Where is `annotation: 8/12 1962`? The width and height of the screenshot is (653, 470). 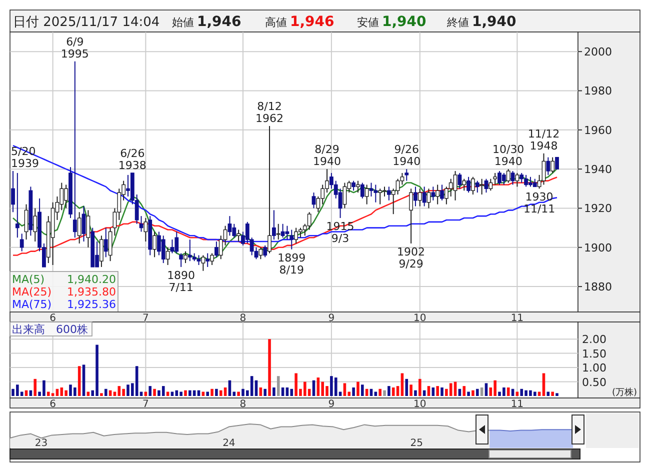
annotation: 8/12 1962 is located at coordinates (270, 112).